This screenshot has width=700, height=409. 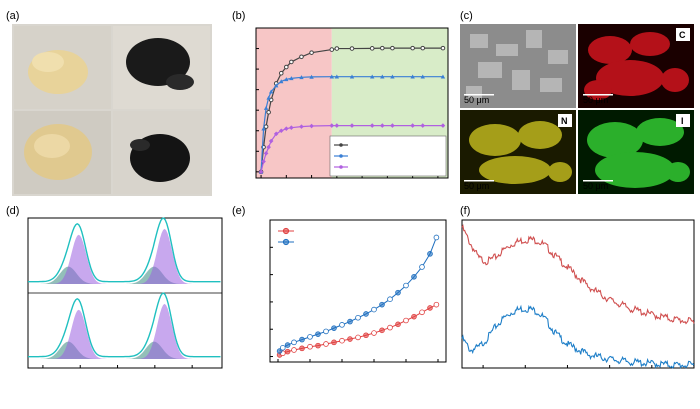 I want to click on scale-bar-1: 50 μm, so click(x=476, y=100).